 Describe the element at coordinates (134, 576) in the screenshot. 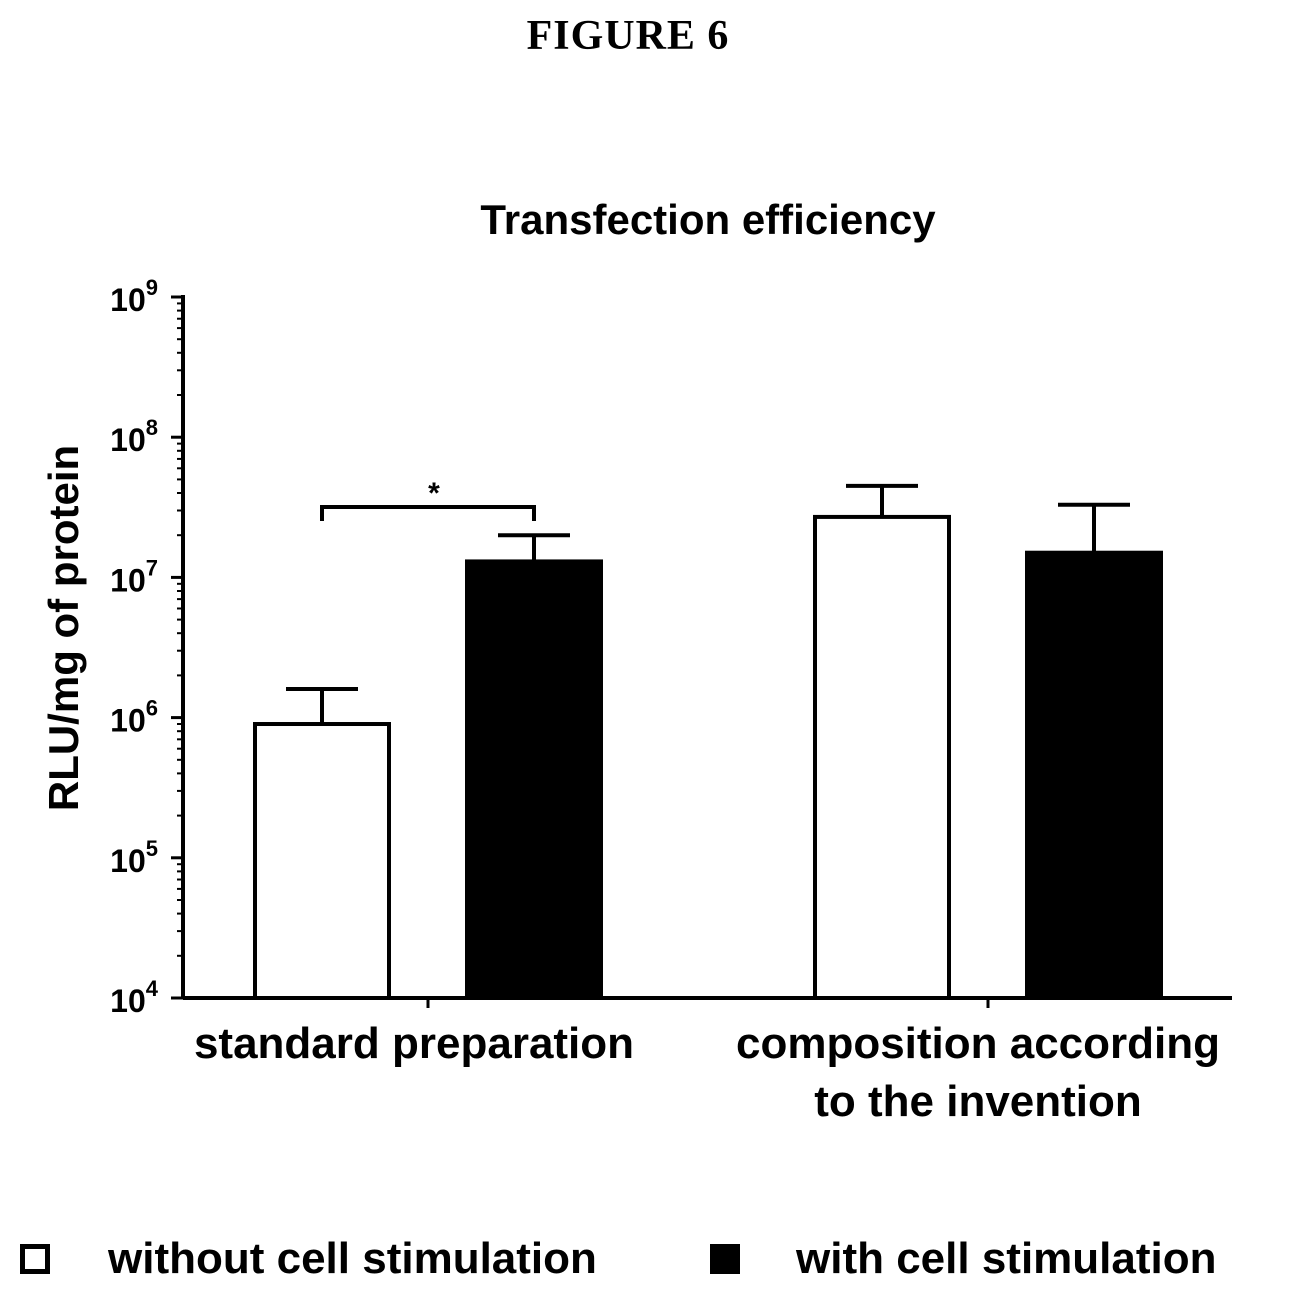

I see `y-tick-label: 10⁷` at that location.